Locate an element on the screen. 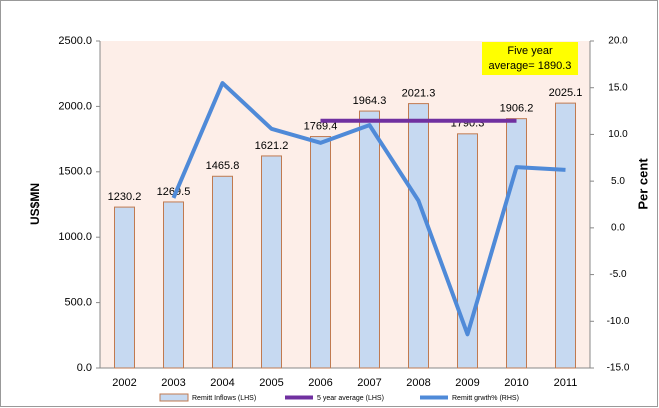  x-tick-label: 2006 is located at coordinates (320, 383).